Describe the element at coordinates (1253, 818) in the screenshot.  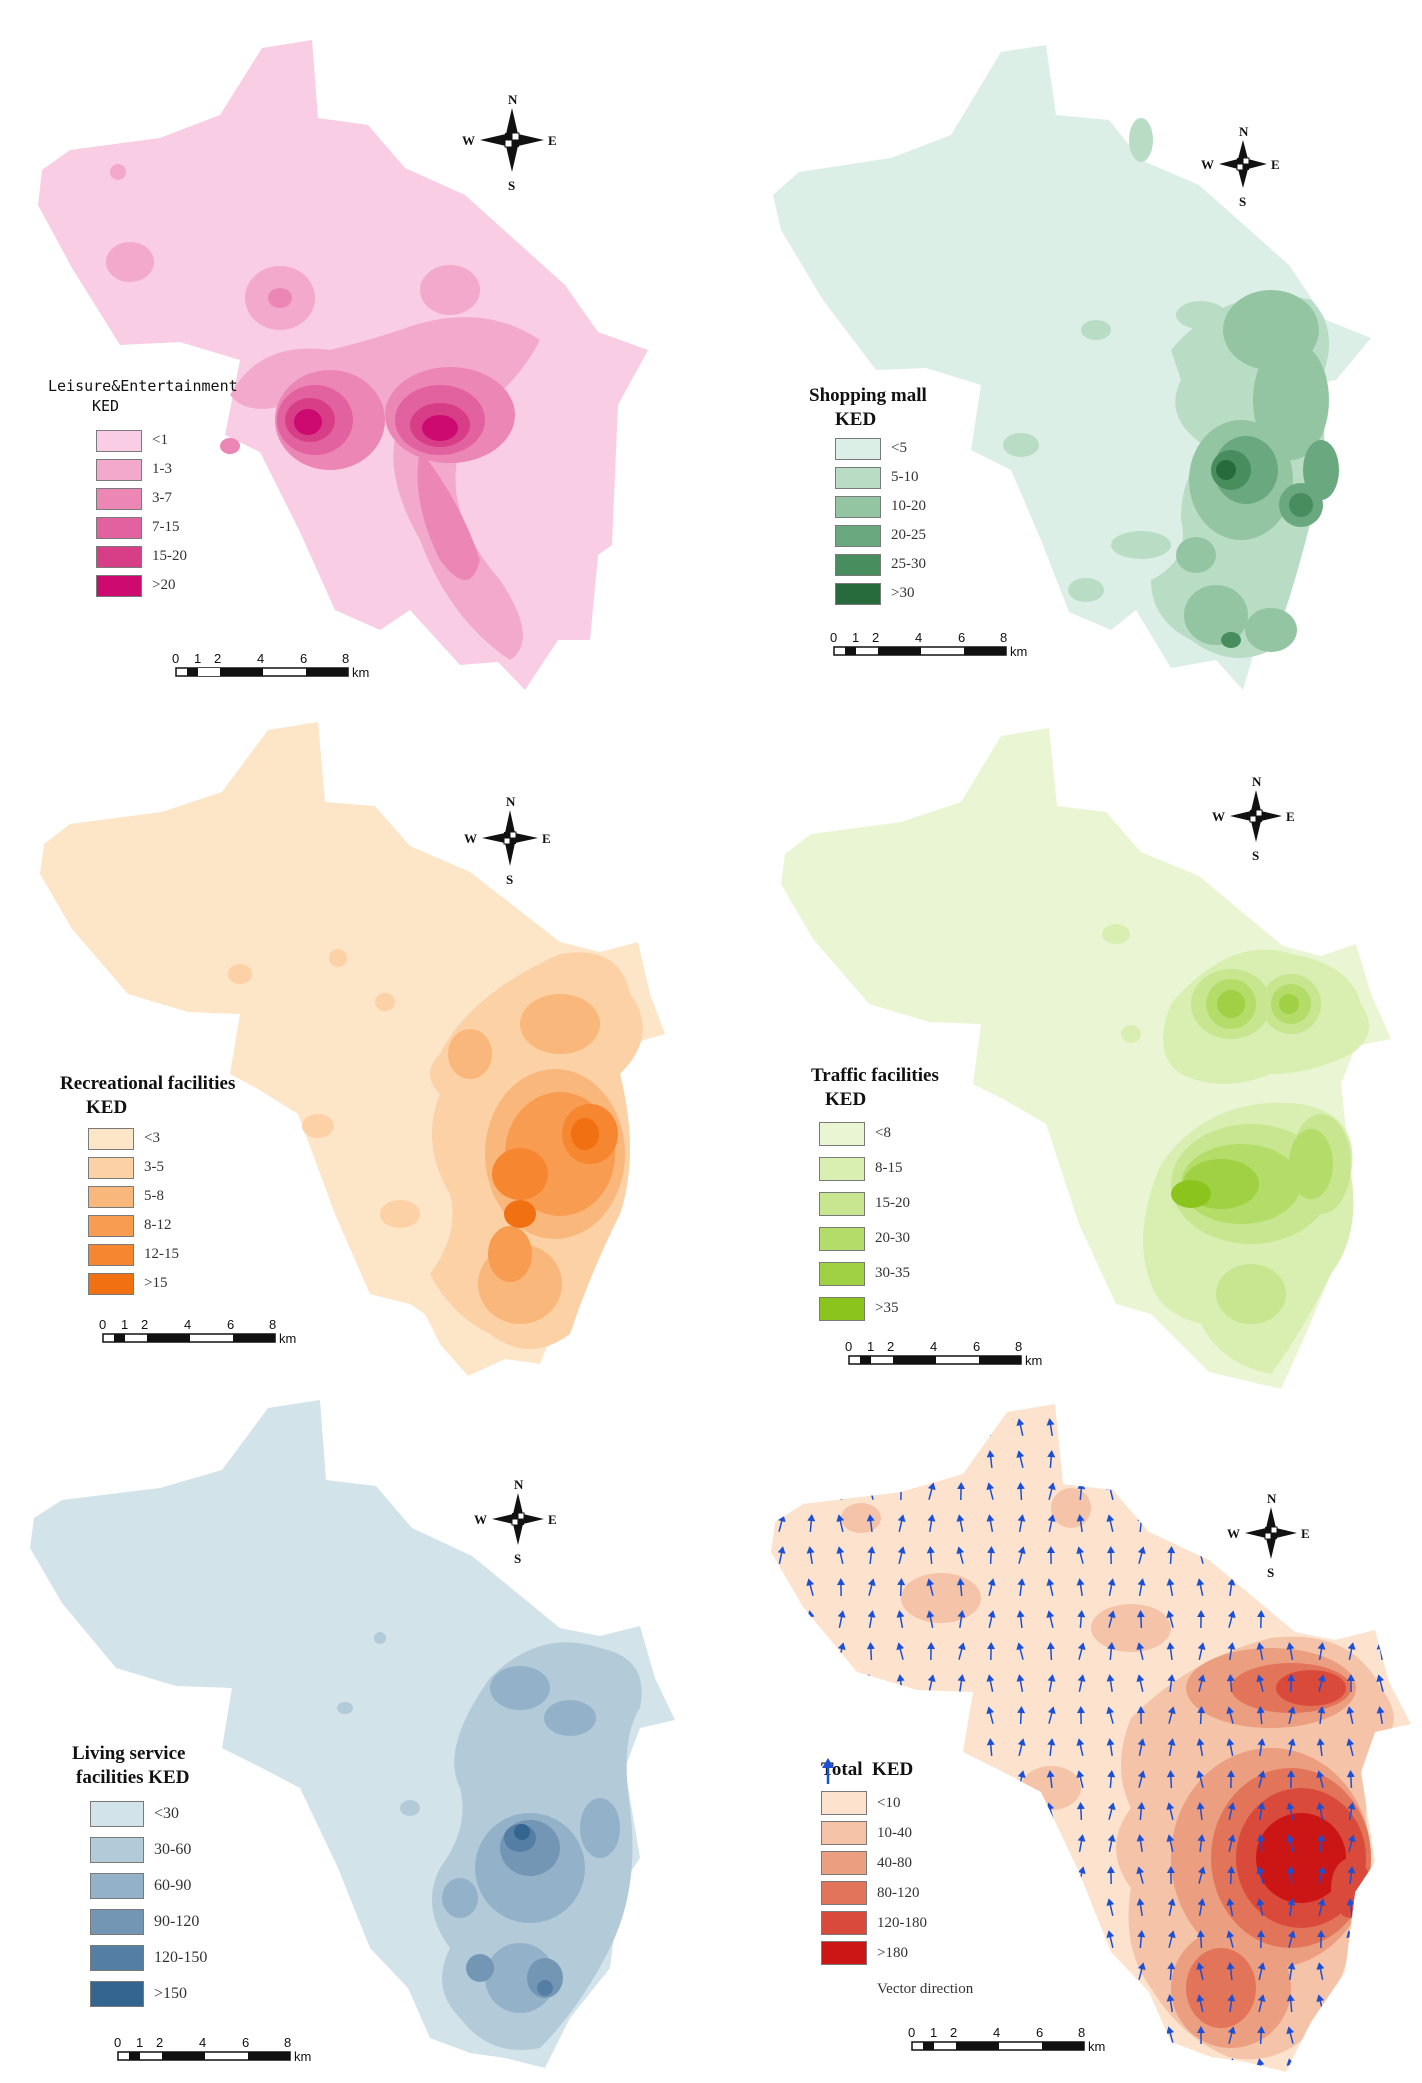
I see `compass-rose: N S E W` at that location.